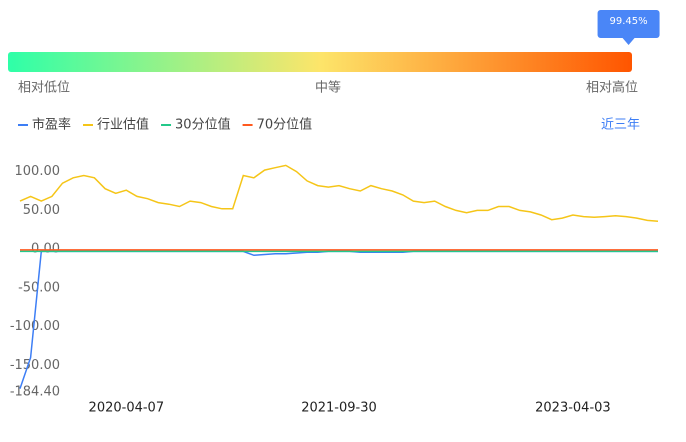  What do you see at coordinates (203, 125) in the screenshot?
I see `legend-label: 30分位值` at bounding box center [203, 125].